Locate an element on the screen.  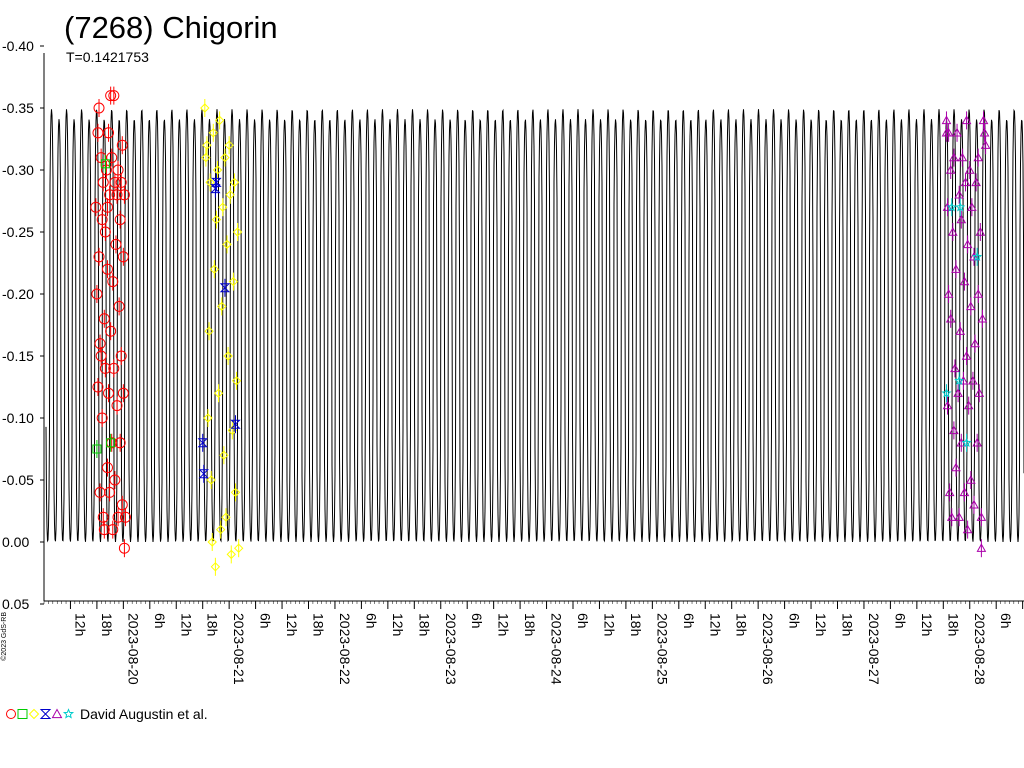
y-tick-label: -0.20 is located at coordinates (18, 294).